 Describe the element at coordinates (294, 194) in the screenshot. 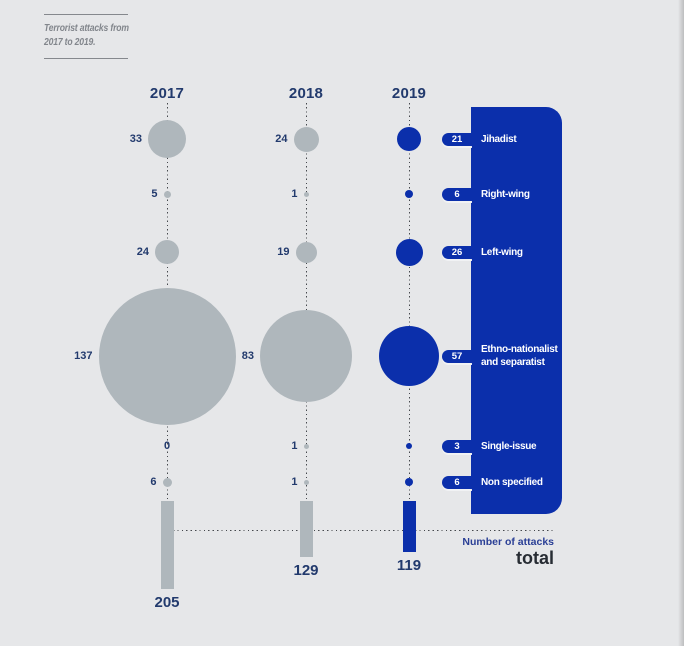

I see `value-label-right-wing-2018: 1` at that location.